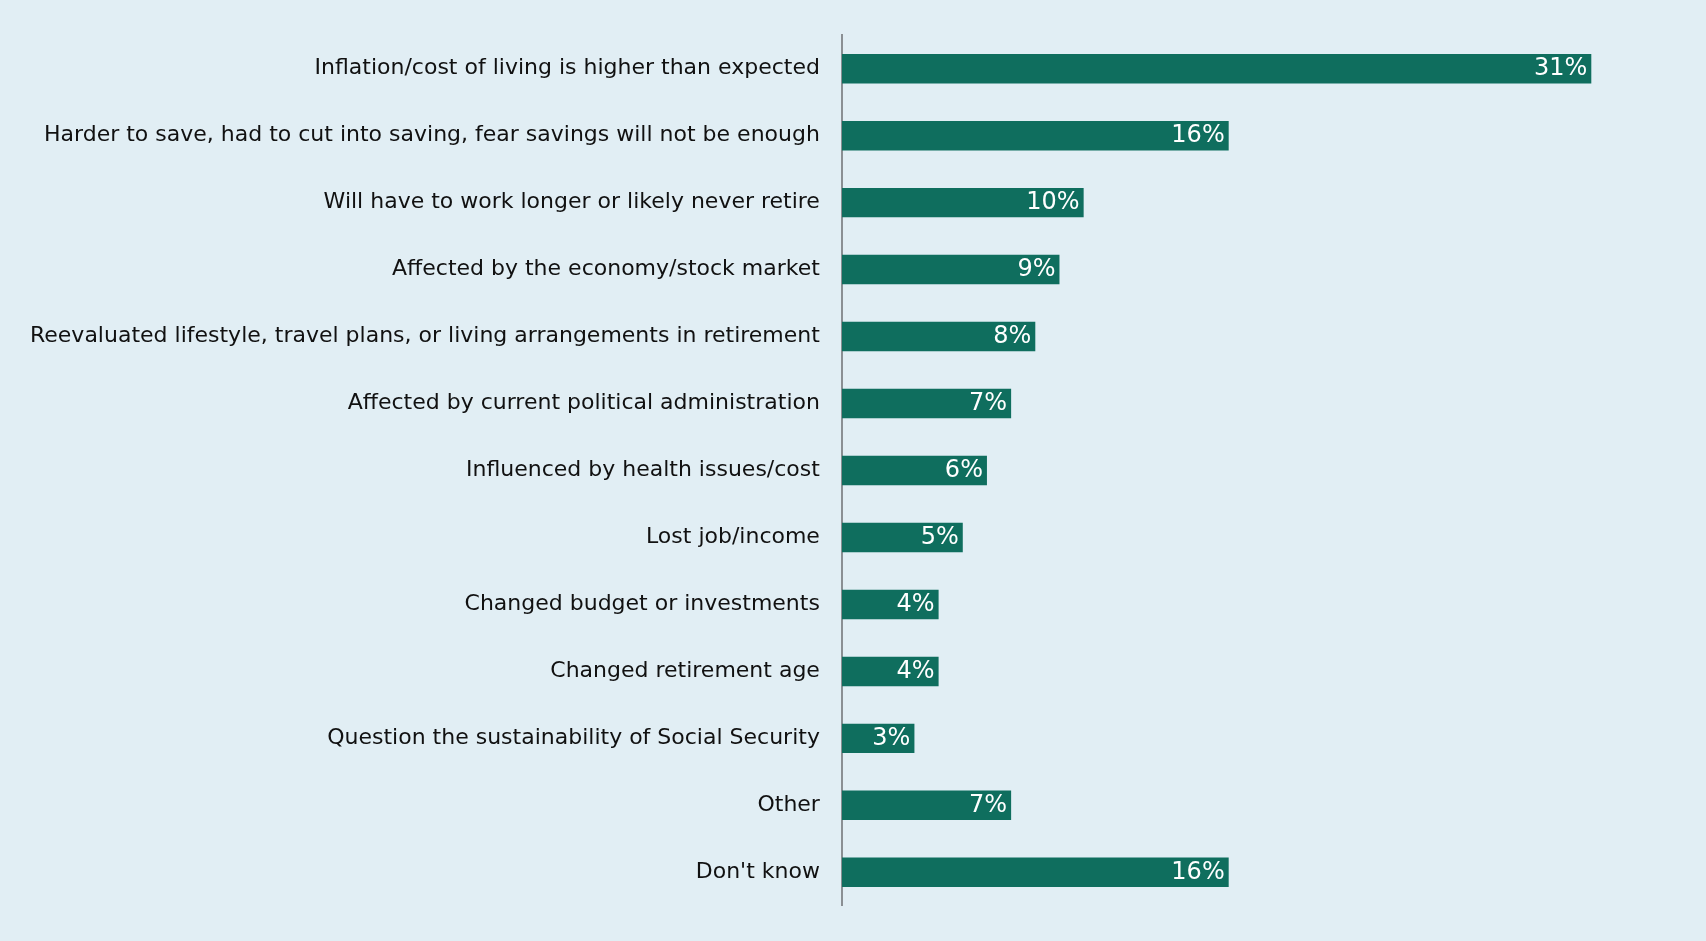 Image resolution: width=1706 pixels, height=941 pixels. I want to click on y-tick-label: Changed retirement age, so click(685, 670).